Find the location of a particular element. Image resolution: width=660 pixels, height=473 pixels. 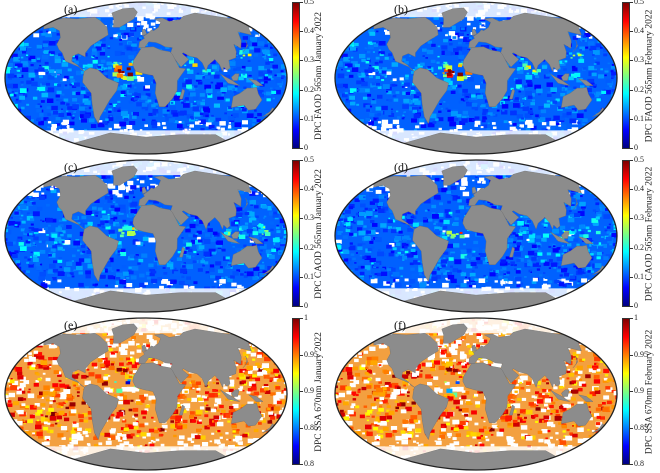

colorbar-tick-label: 0.3 is located at coordinates (639, 60).